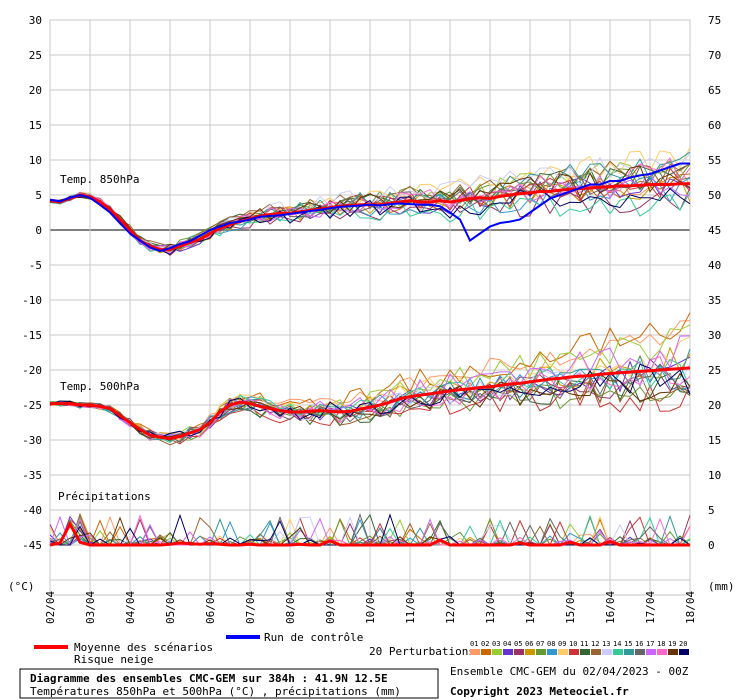  Describe the element at coordinates (610, 607) in the screenshot. I see `x-tick-label: 16/04` at that location.